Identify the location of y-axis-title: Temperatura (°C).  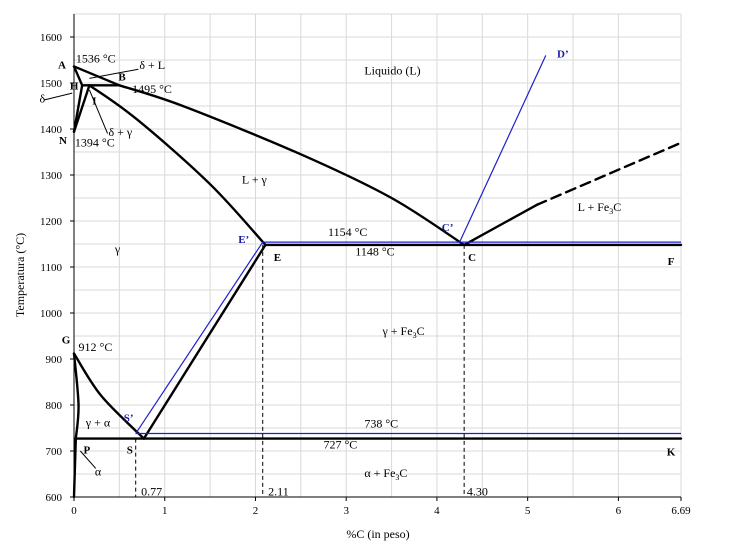
(20, 275).